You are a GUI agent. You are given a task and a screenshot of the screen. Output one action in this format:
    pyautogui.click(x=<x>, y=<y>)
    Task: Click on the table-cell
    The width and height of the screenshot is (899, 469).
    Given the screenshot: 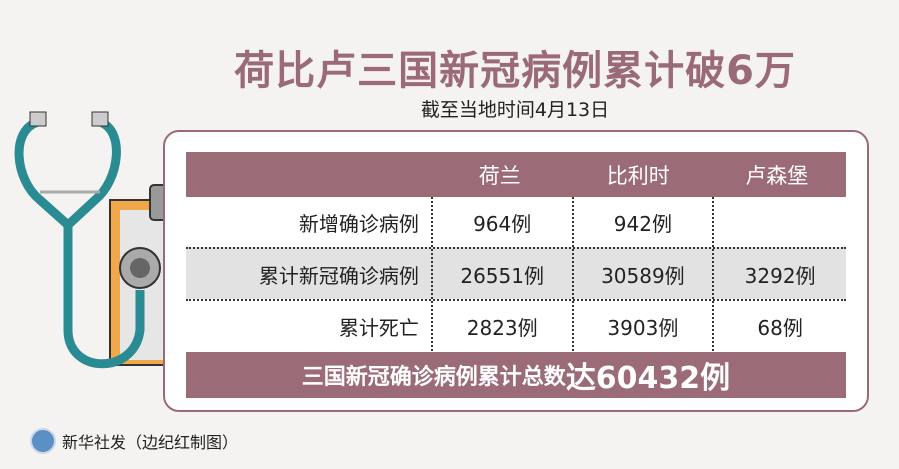 What is the action you would take?
    pyautogui.click(x=779, y=222)
    